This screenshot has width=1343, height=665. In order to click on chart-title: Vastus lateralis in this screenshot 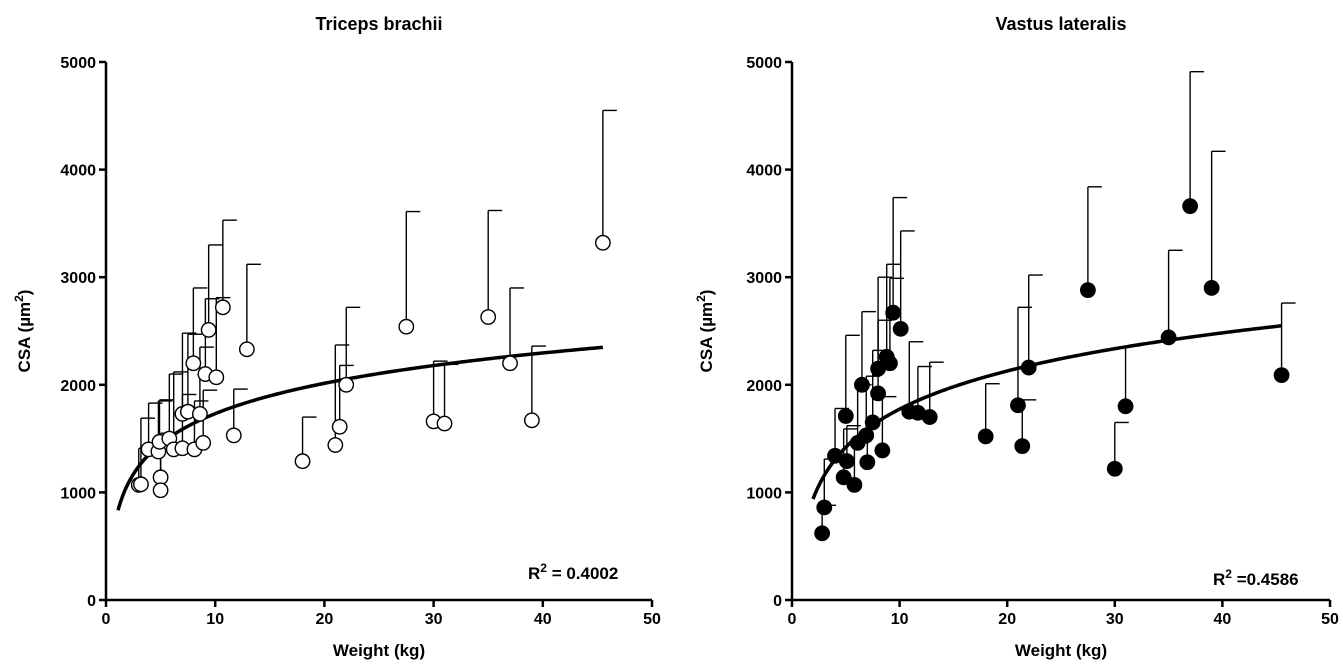, I will do `click(1060, 24)`.